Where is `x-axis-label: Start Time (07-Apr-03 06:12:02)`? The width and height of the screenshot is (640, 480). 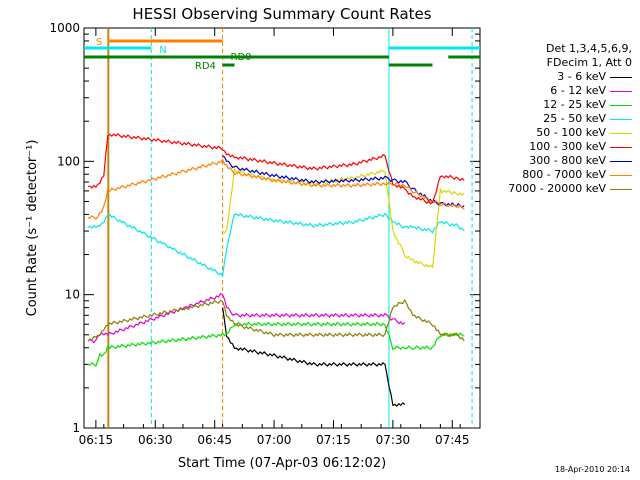 x-axis-label: Start Time (07-Apr-03 06:12:02) is located at coordinates (282, 463).